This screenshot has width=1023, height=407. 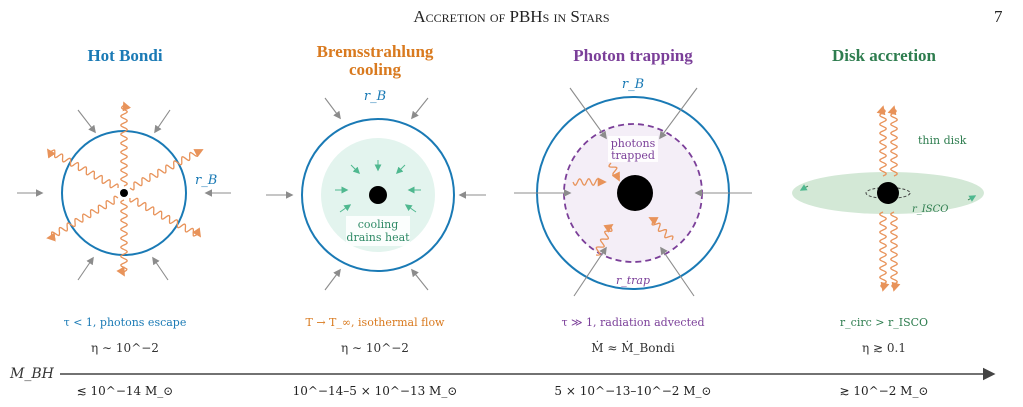 I want to click on mass-axis-label: M_BH, so click(x=32, y=374).